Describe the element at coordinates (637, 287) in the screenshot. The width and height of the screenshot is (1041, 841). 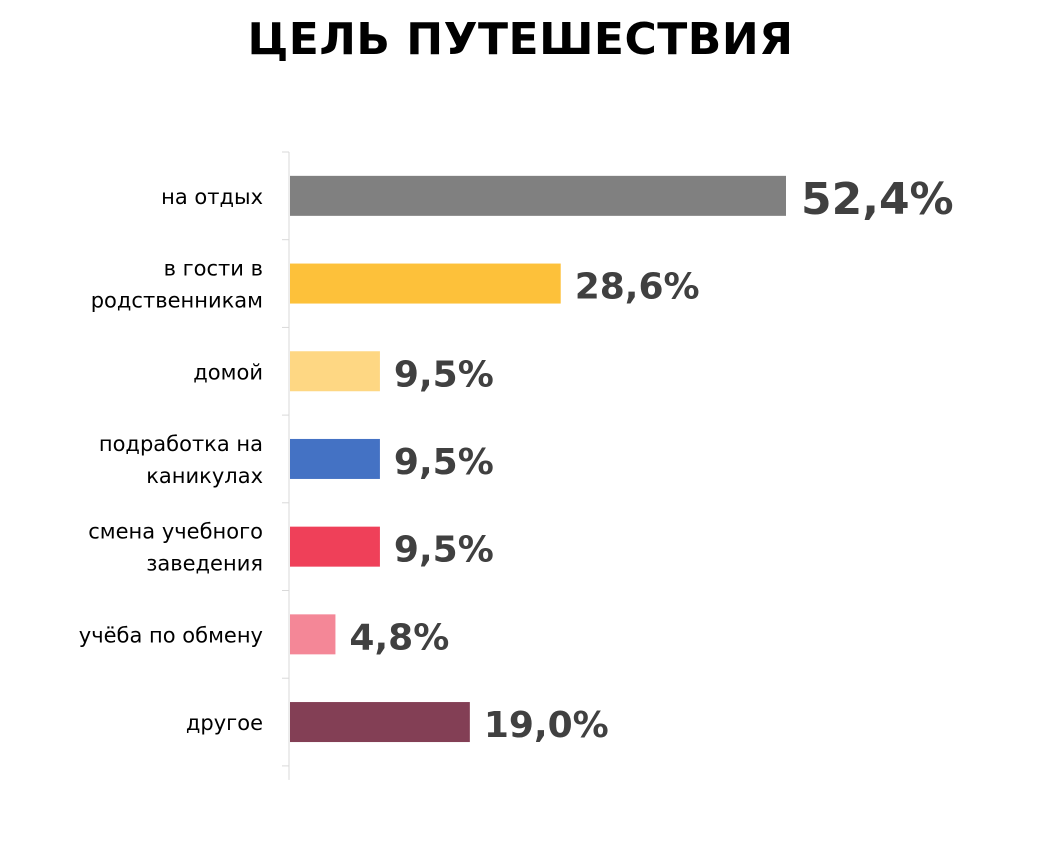
I see `data-label: 28,6%` at that location.